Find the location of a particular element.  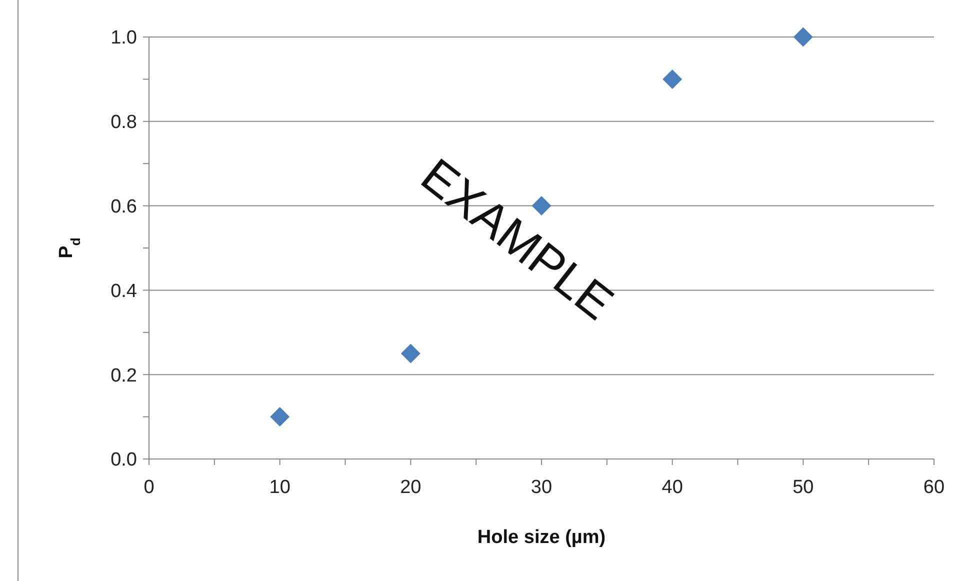

x-tick-label: 30 is located at coordinates (541, 487).